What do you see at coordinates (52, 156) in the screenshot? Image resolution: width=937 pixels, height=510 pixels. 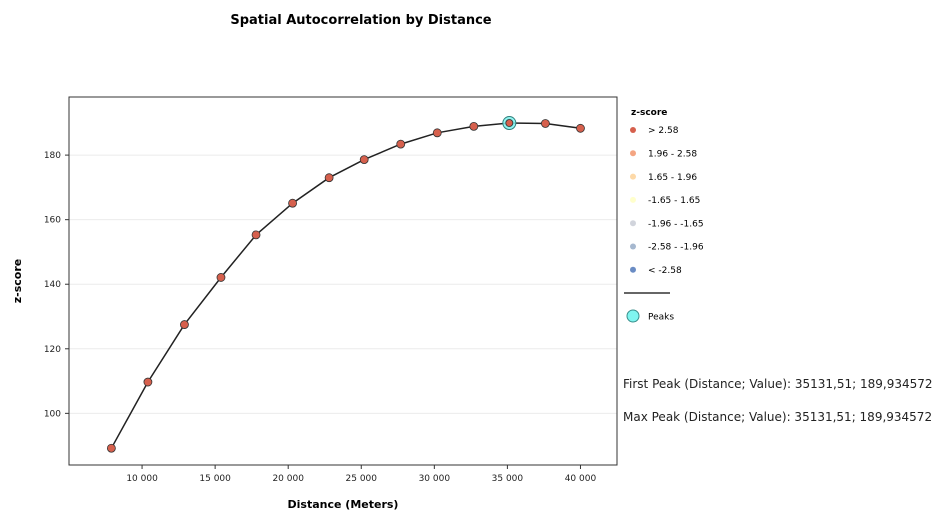 I see `y-tick-label: 180` at bounding box center [52, 156].